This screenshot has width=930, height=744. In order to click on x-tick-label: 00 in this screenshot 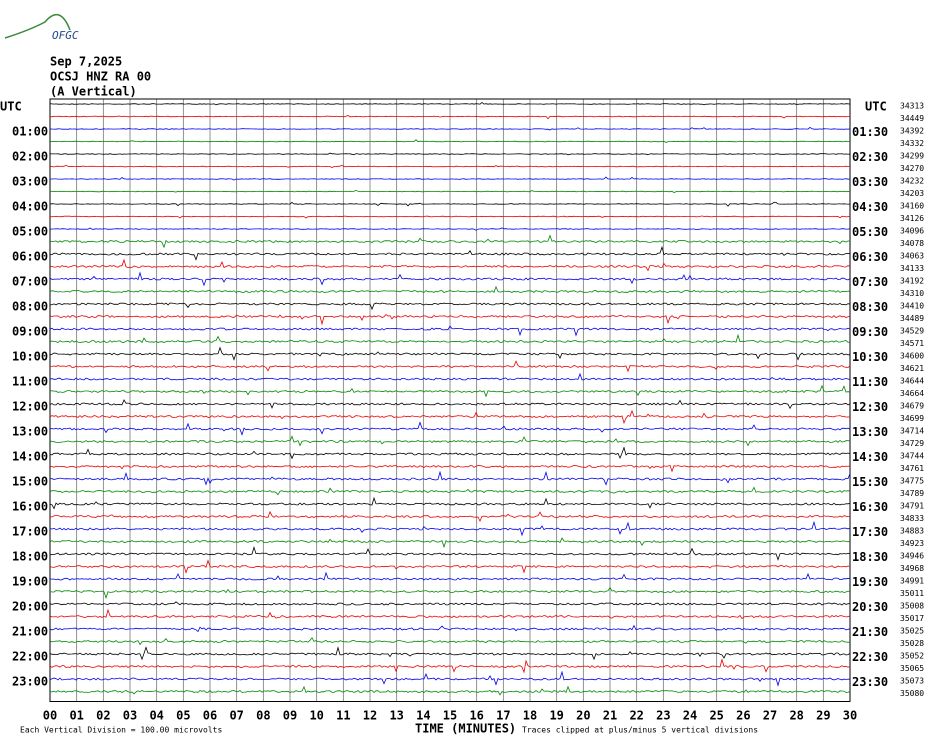, I will do `click(50, 716)`.